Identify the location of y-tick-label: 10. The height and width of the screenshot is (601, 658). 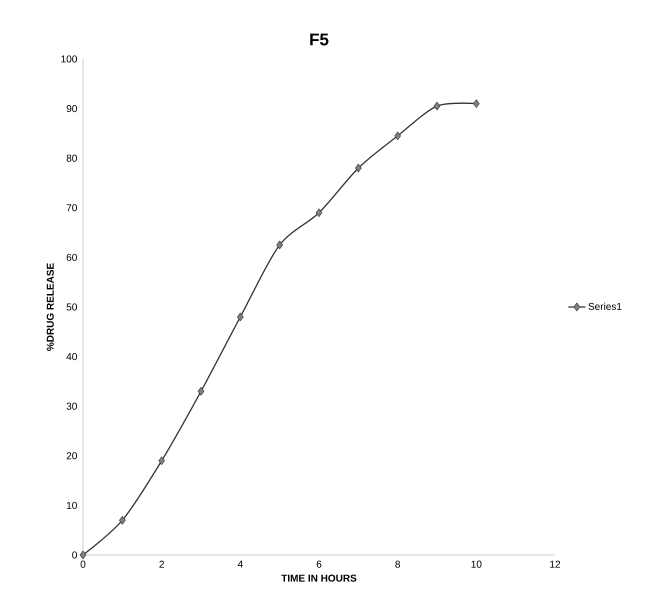
(71, 505).